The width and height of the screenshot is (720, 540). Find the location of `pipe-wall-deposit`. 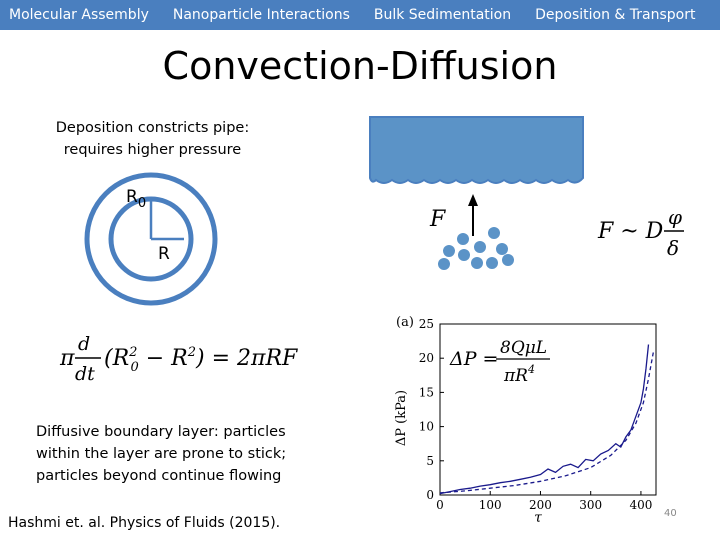

pipe-wall-deposit is located at coordinates (476, 150).